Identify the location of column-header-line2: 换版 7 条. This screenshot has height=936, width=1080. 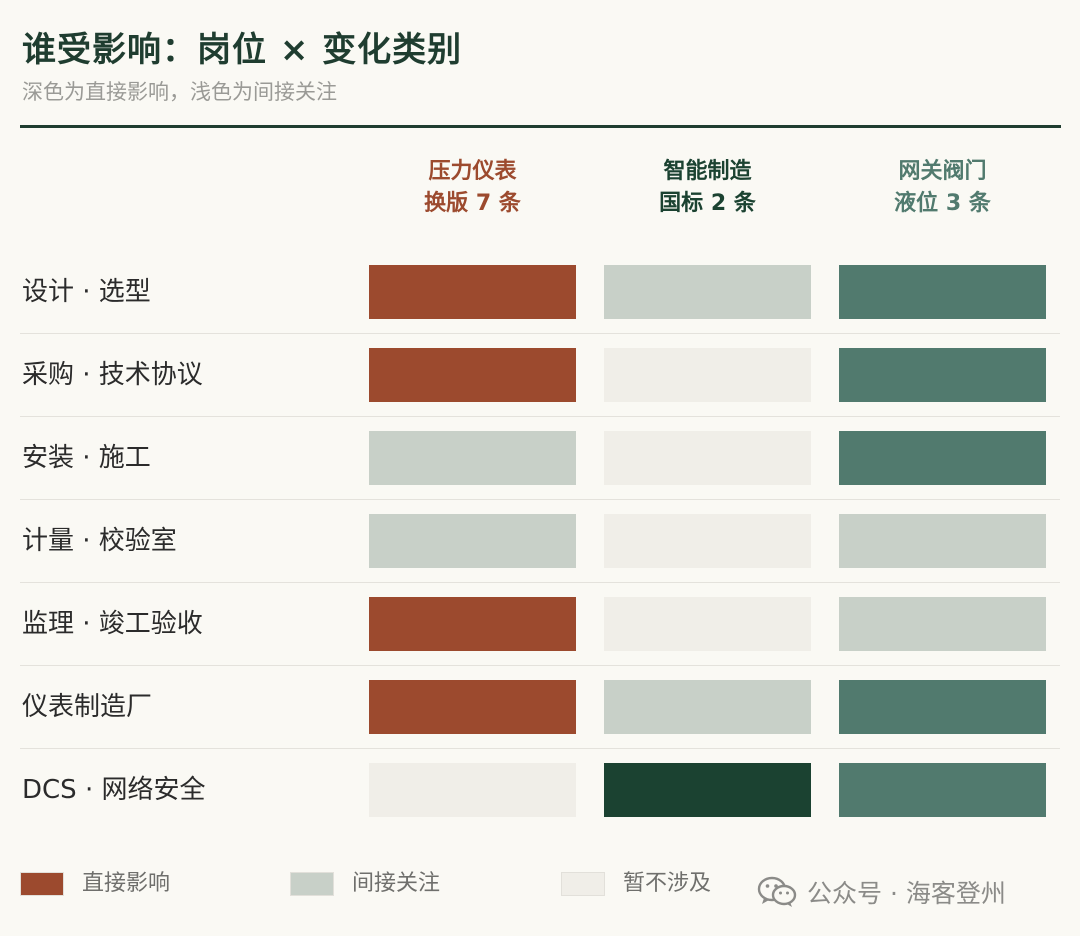
(472, 203).